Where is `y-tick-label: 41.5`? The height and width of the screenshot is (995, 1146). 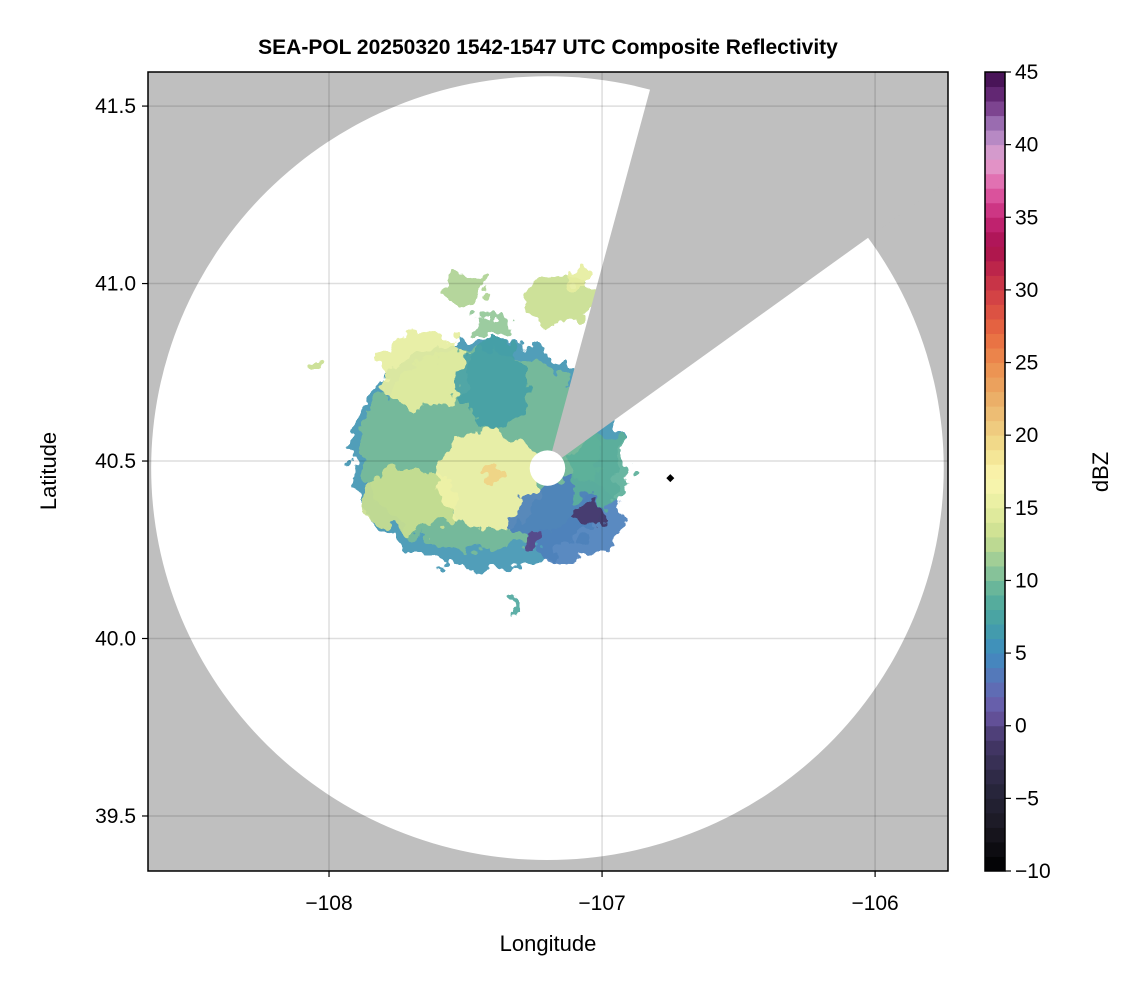 y-tick-label: 41.5 is located at coordinates (115, 106).